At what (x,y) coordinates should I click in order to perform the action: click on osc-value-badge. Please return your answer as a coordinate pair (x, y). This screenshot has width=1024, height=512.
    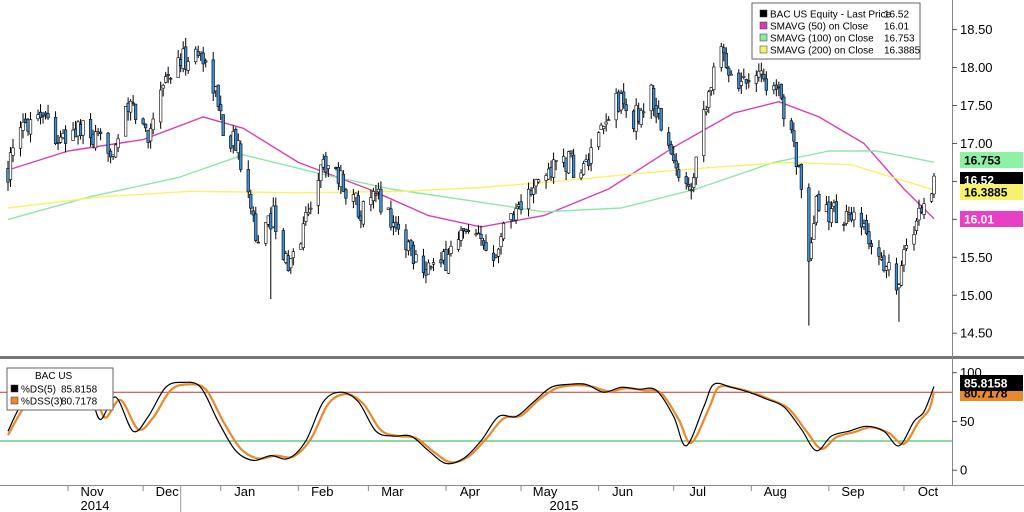
    Looking at the image, I should click on (991, 383).